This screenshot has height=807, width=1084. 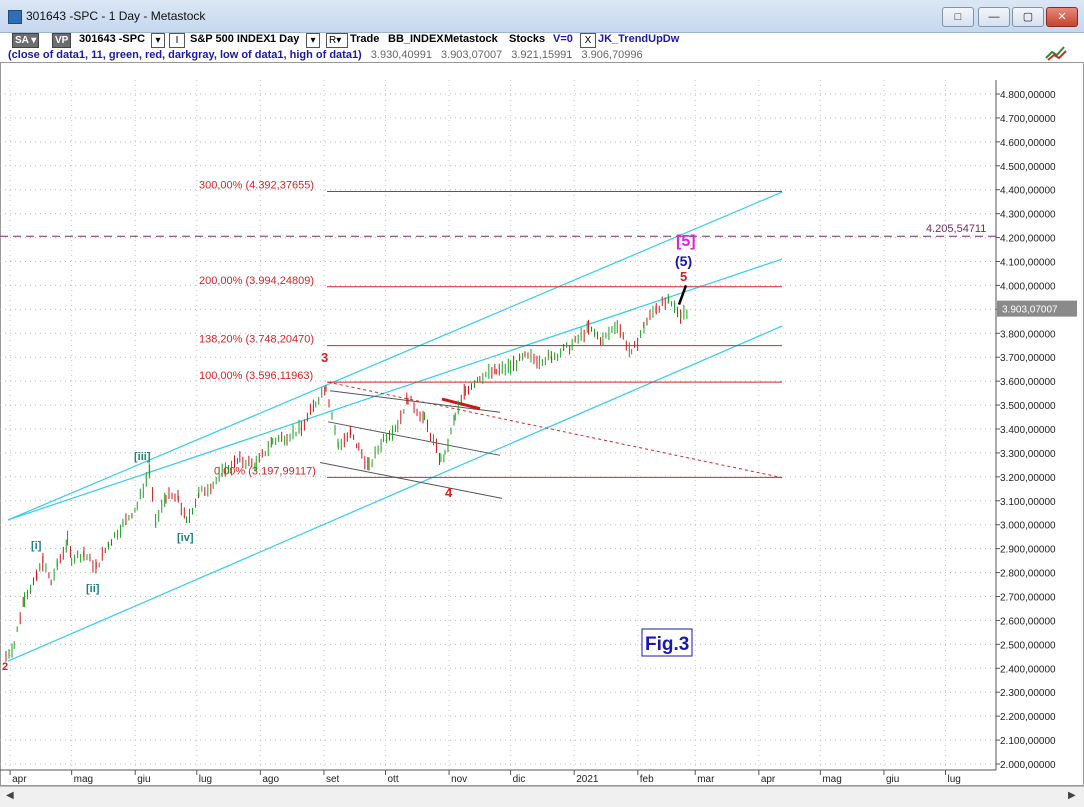 What do you see at coordinates (958, 17) in the screenshot?
I see `restore-icon: □` at bounding box center [958, 17].